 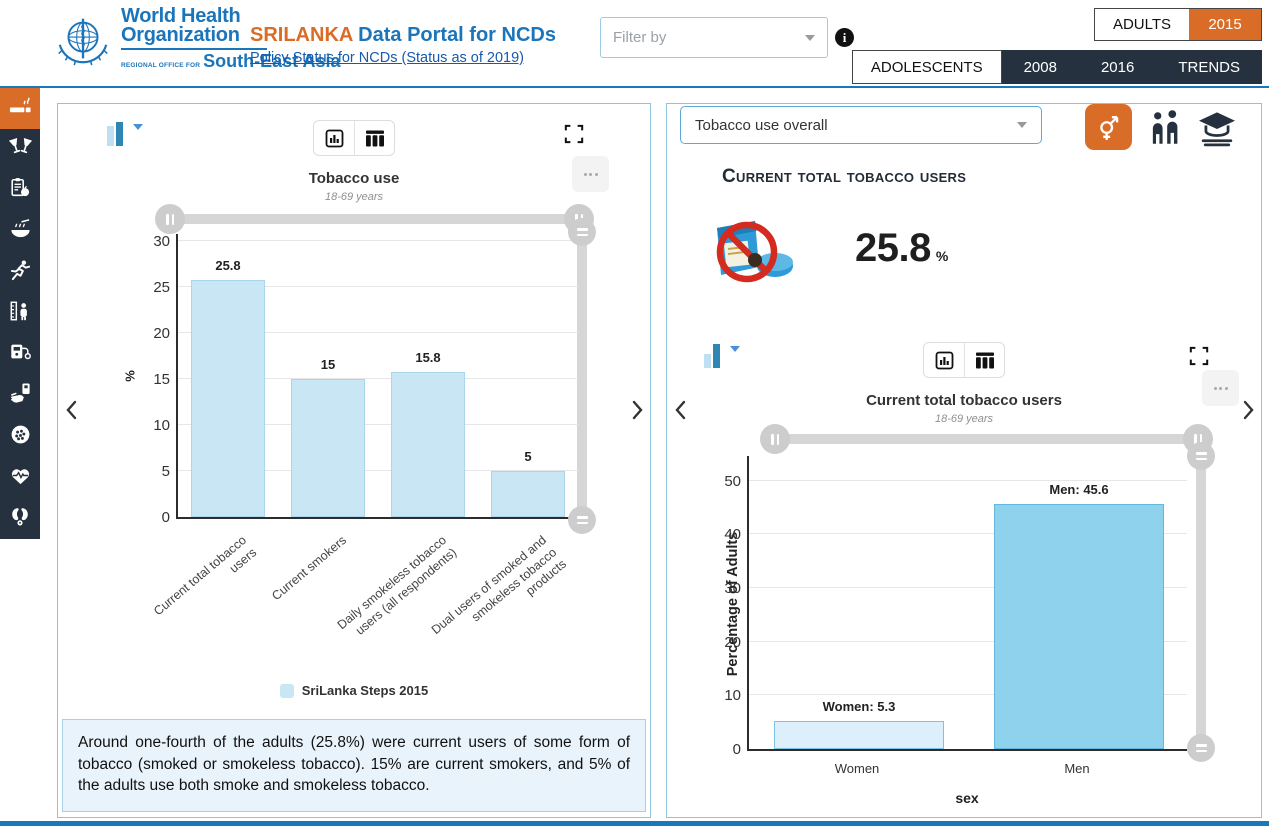 I want to click on tab-adults: ADULTS, so click(x=1142, y=24).